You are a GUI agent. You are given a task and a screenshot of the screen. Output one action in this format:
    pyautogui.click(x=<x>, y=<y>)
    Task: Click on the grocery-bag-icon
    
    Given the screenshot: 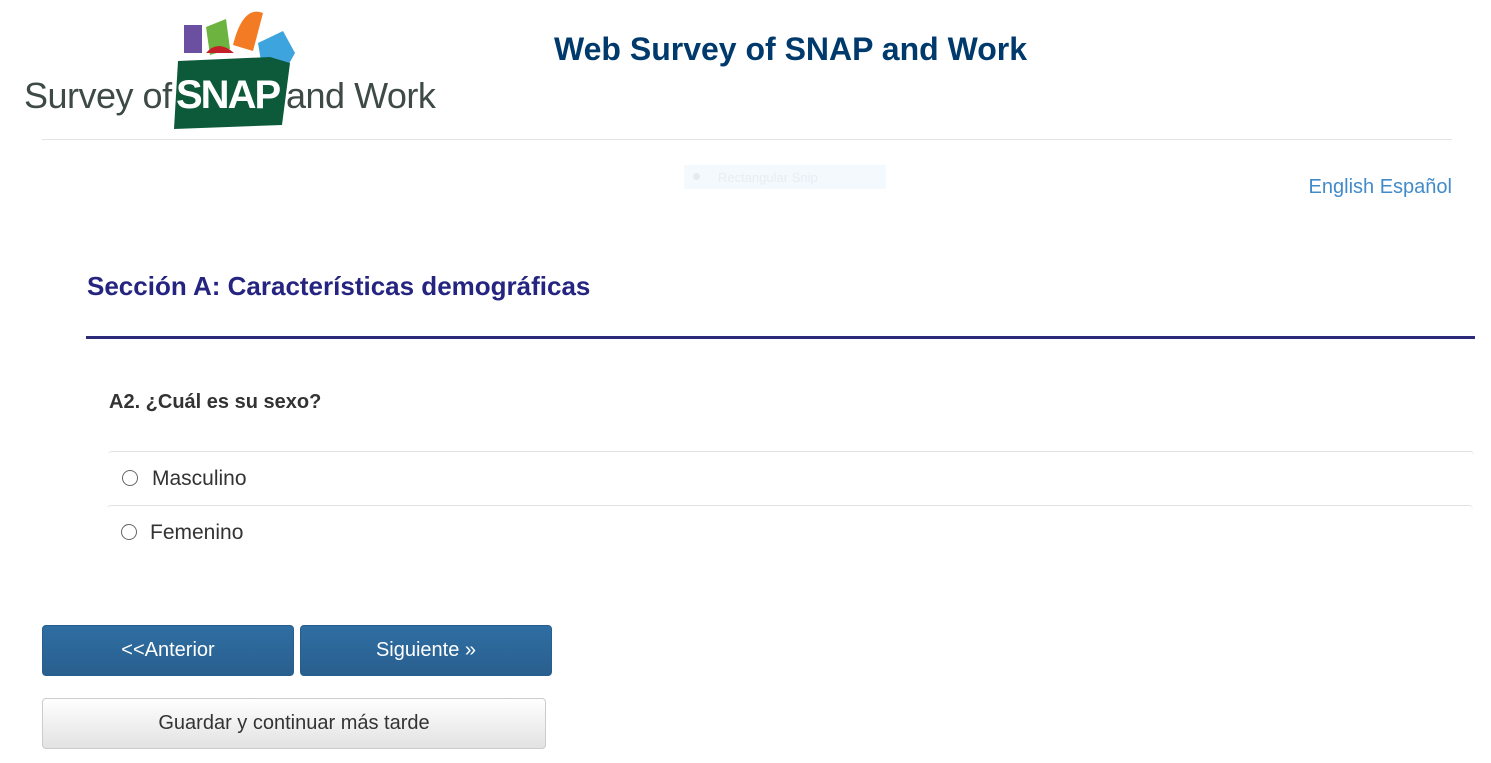 What is the action you would take?
    pyautogui.click(x=234, y=70)
    